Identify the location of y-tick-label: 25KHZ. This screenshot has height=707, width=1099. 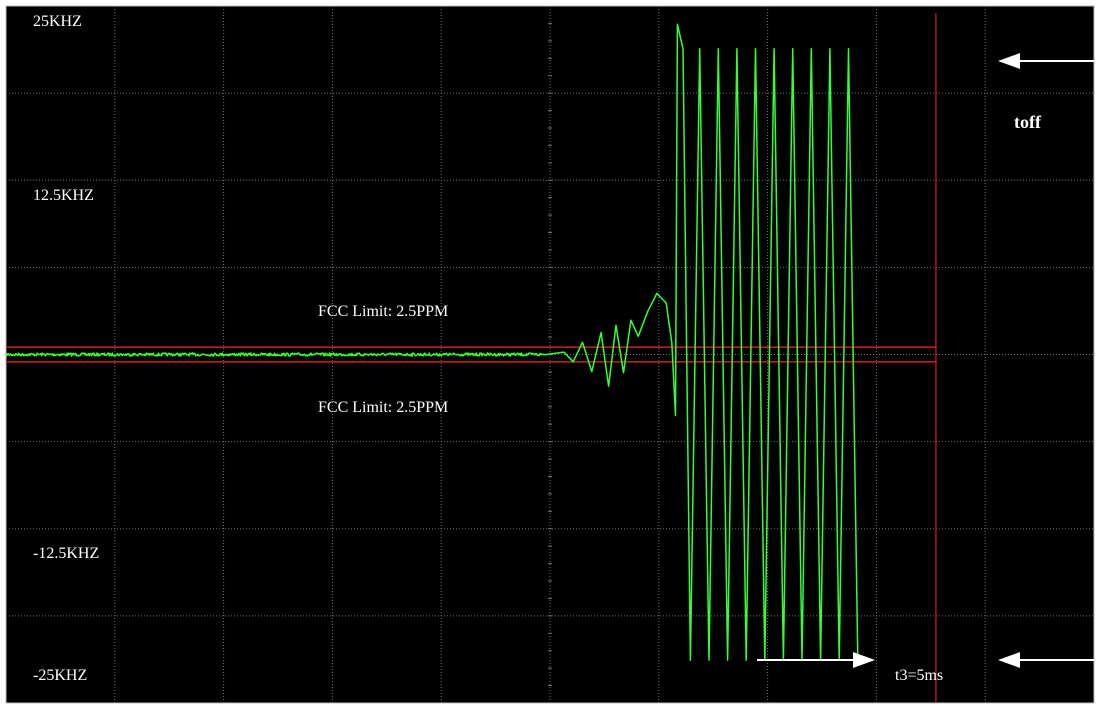
(57, 21).